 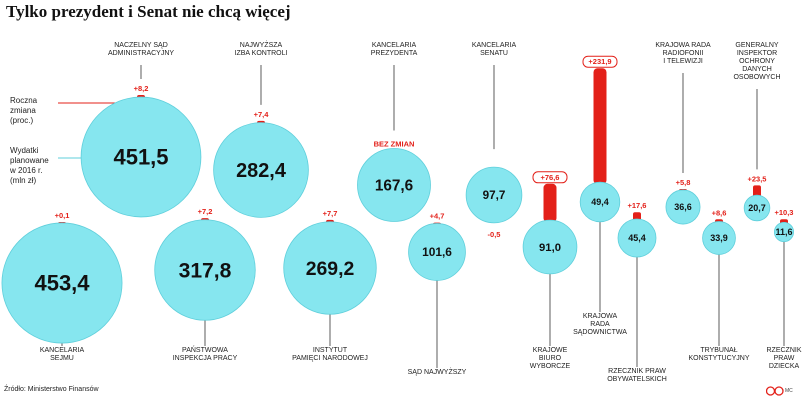 I want to click on institution-label: SEJMU, so click(x=62, y=358).